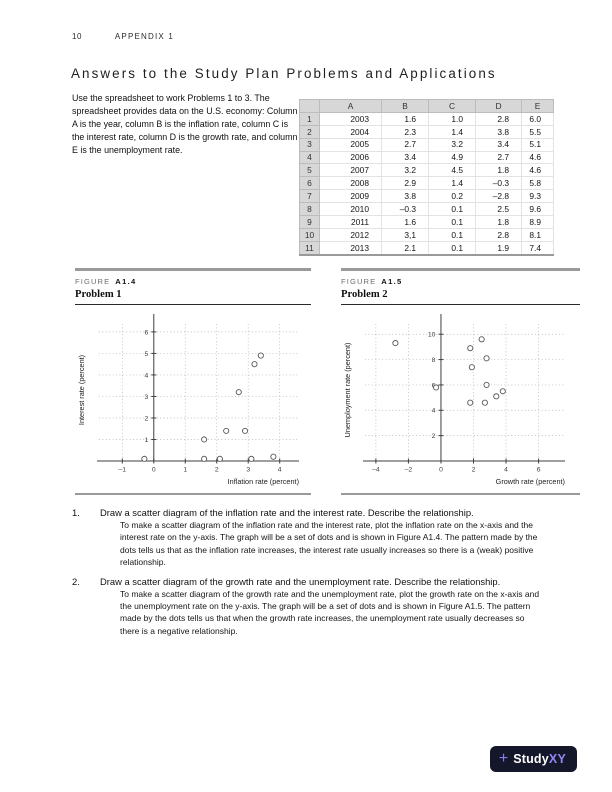 The width and height of the screenshot is (612, 792). Describe the element at coordinates (350, 157) in the screenshot. I see `sheet-cell: 2006` at that location.